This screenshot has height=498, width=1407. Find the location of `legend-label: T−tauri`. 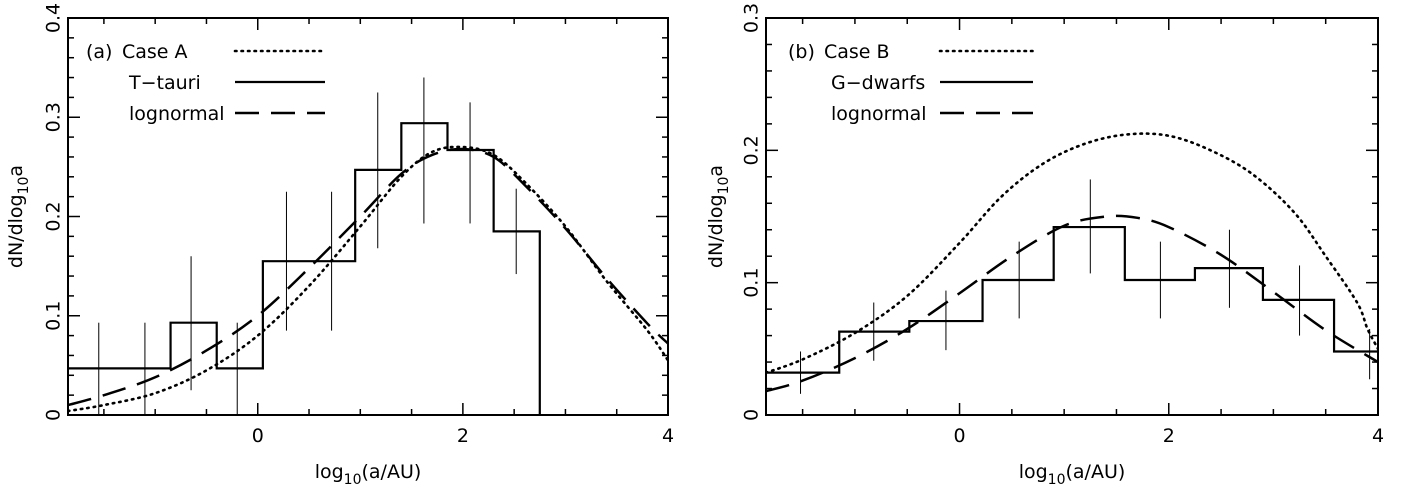

legend-label: T−tauri is located at coordinates (164, 83).